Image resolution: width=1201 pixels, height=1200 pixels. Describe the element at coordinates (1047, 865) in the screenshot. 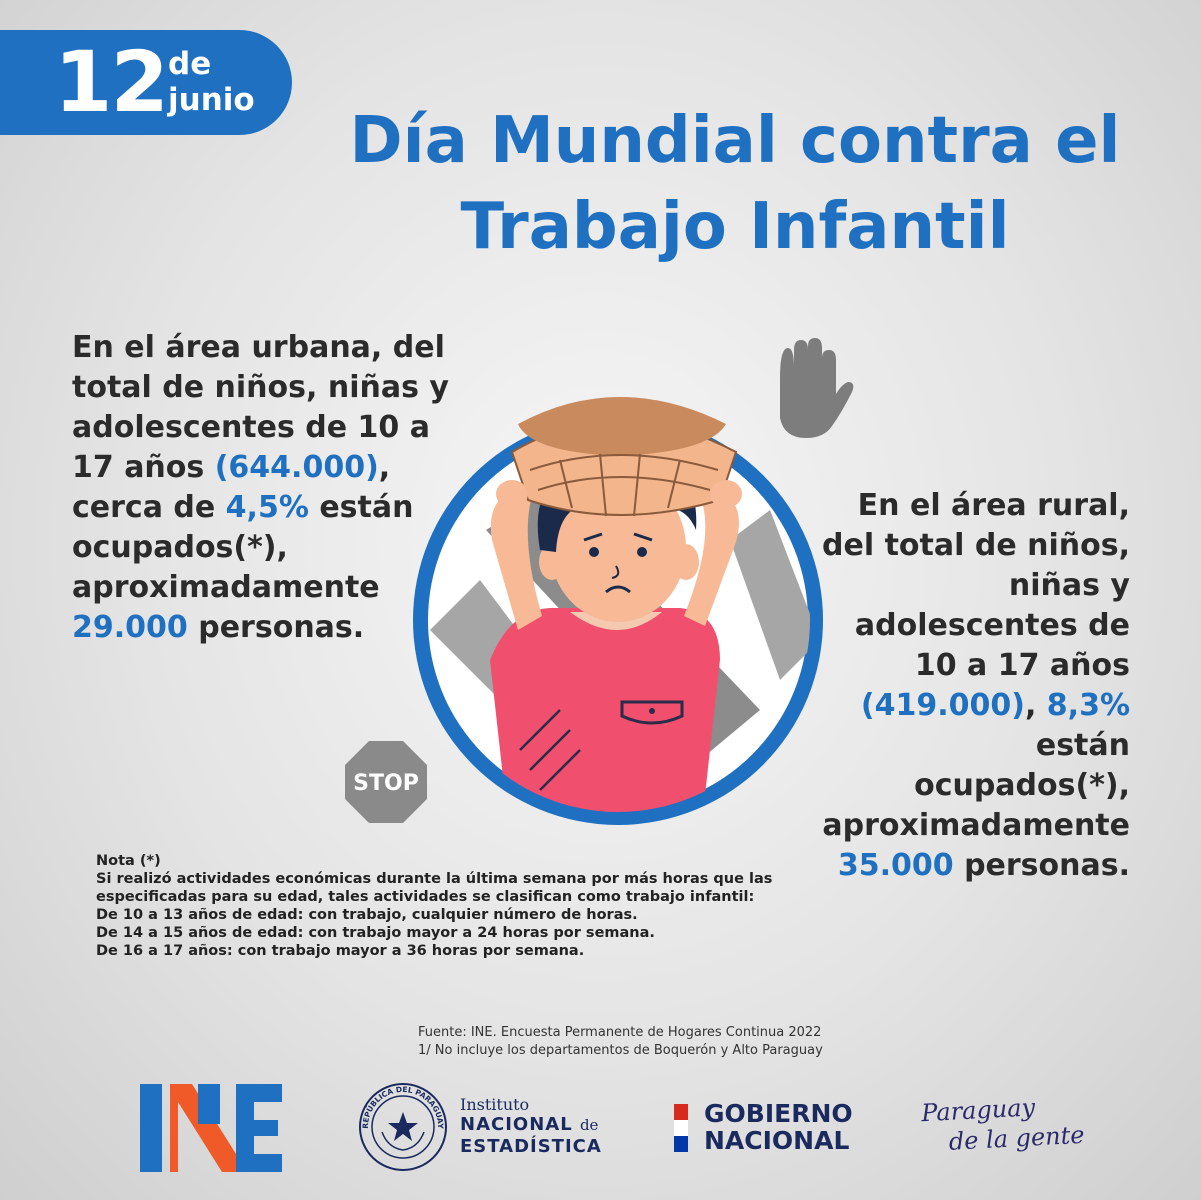

I see `rural-text-4: personas.` at that location.